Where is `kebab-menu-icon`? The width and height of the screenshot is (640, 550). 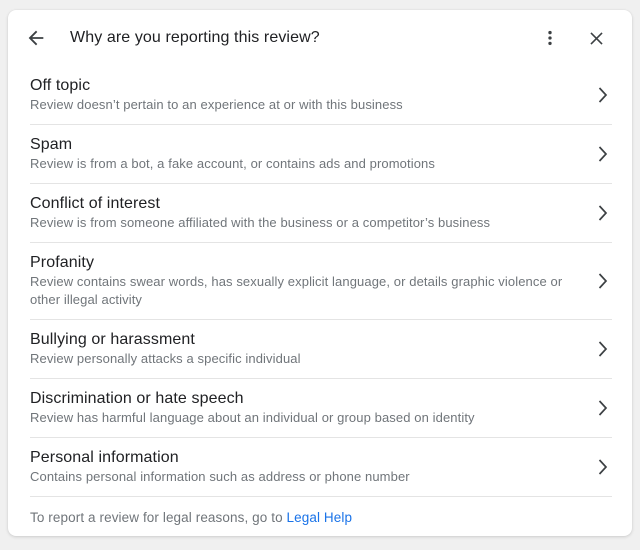 kebab-menu-icon is located at coordinates (550, 38).